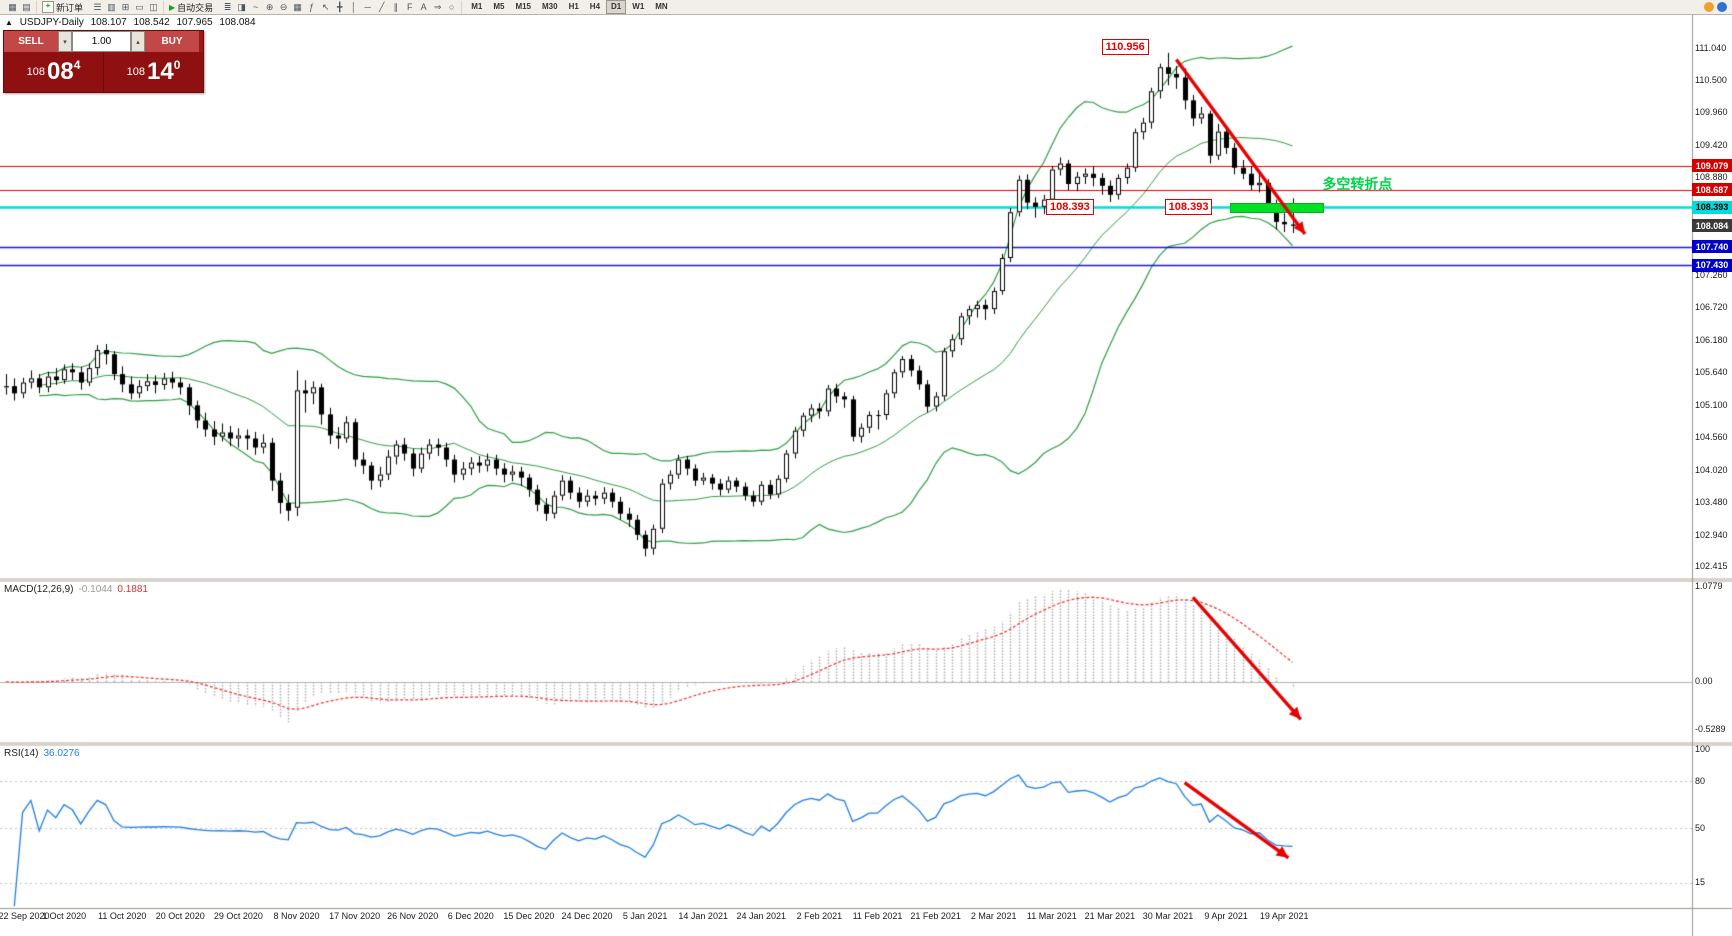  What do you see at coordinates (550, 6) in the screenshot?
I see `timeframe-button-m30: M30` at bounding box center [550, 6].